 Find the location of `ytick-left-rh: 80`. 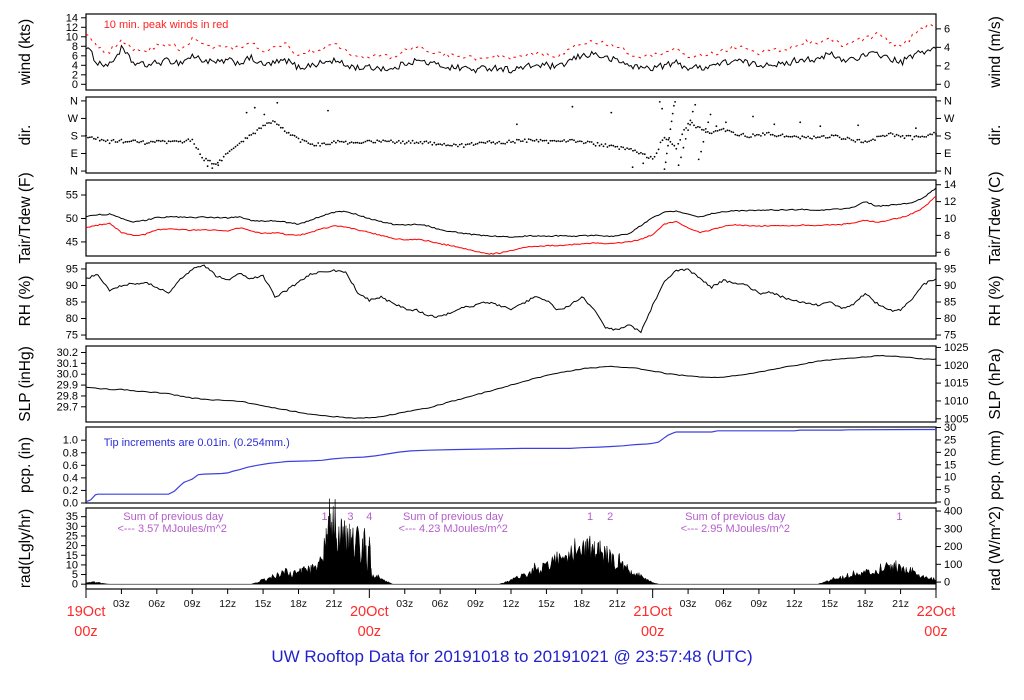

ytick-left-rh: 80 is located at coordinates (72, 319).